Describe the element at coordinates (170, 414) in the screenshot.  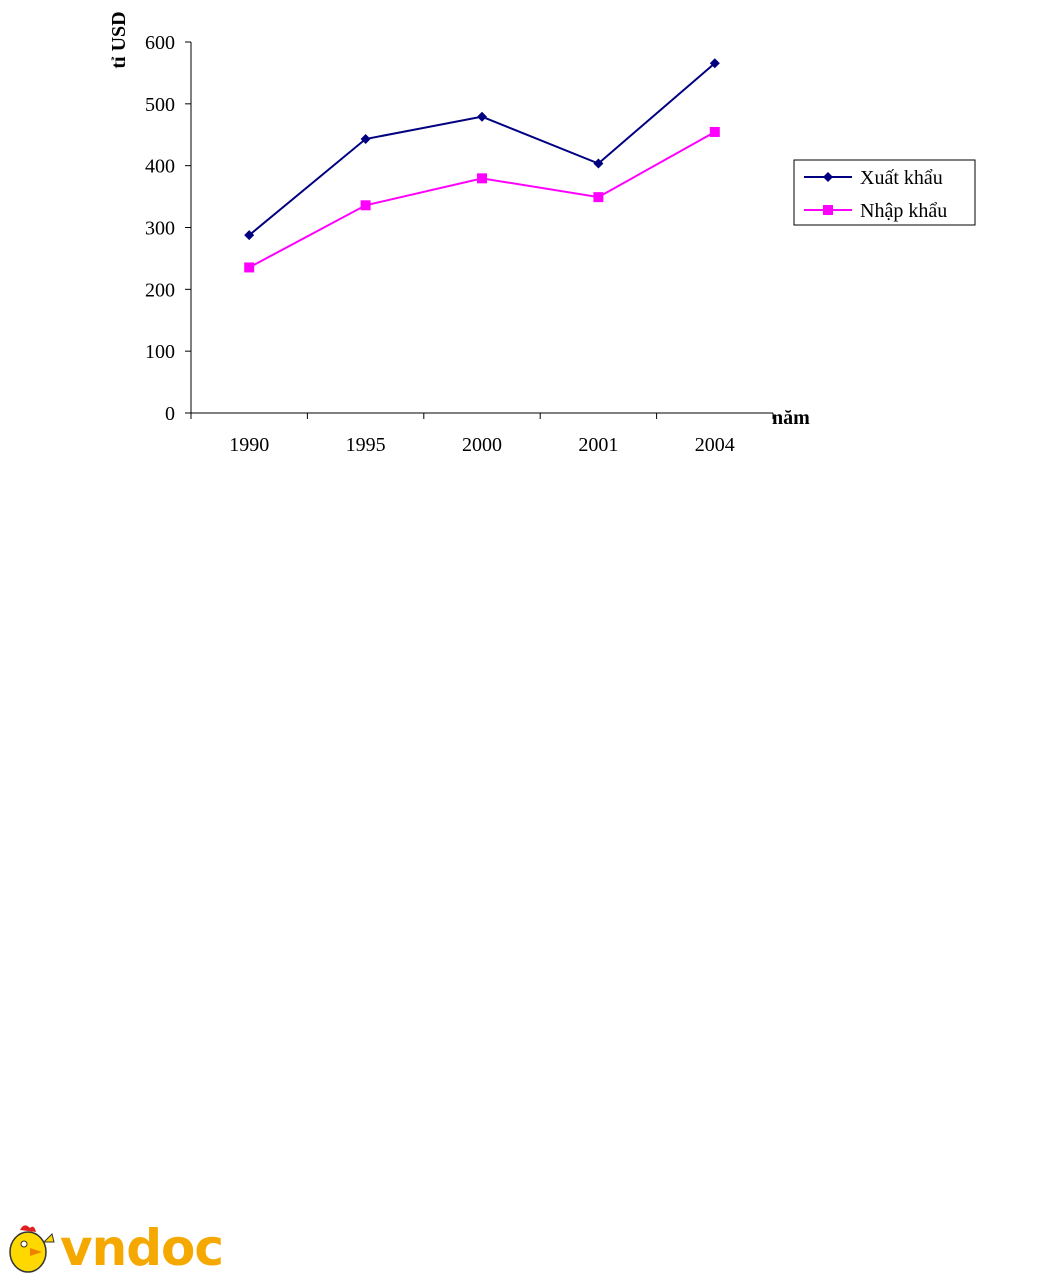
I see `y-tick-label: 0` at that location.